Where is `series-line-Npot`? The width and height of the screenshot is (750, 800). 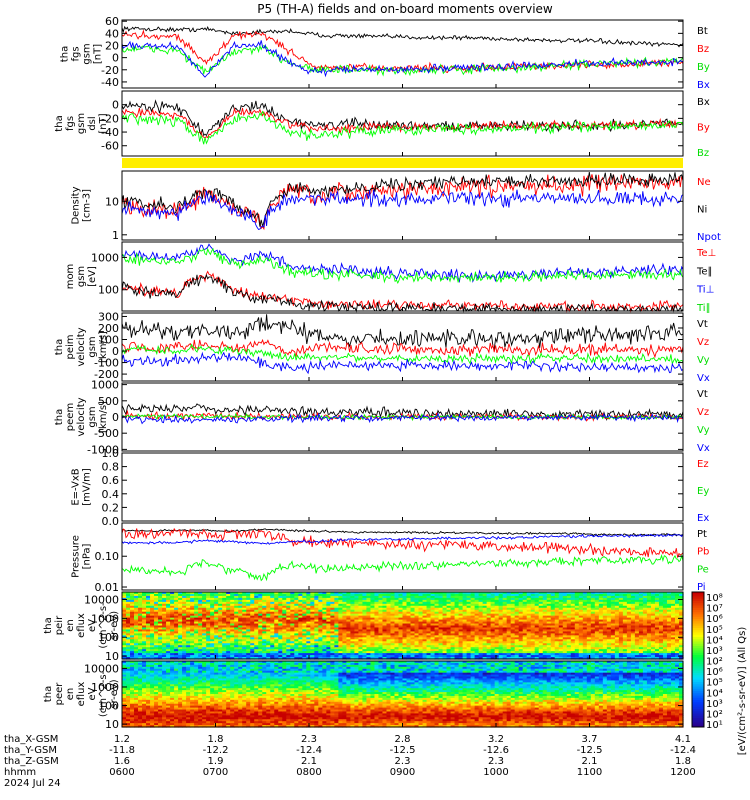 series-line-Npot is located at coordinates (402, 210).